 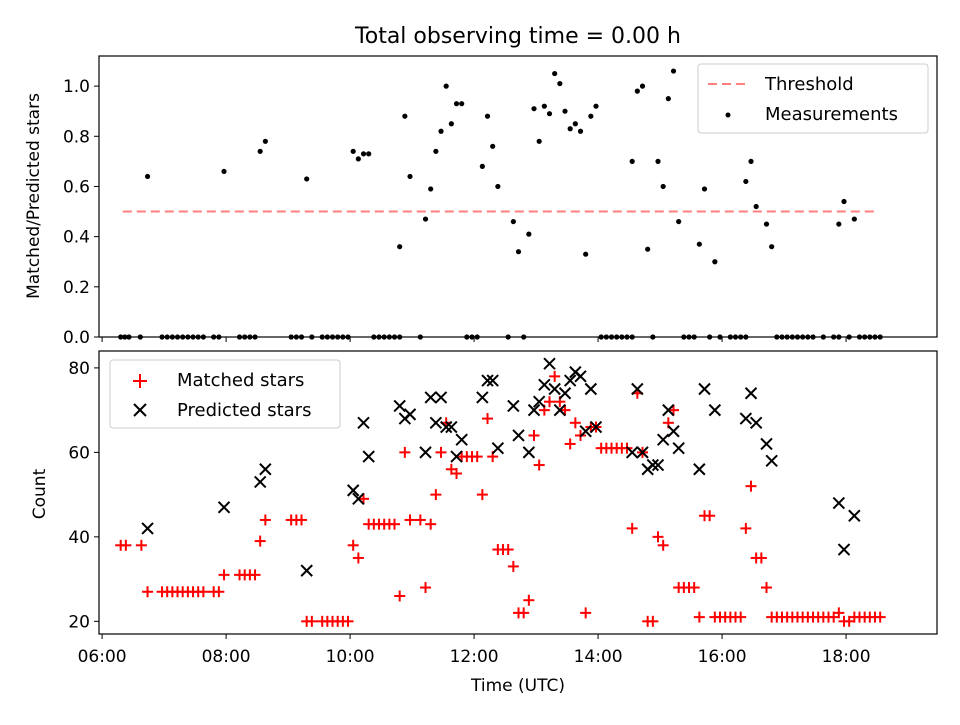 I want to click on top-legend: Threshold Measurements, so click(x=813, y=98).